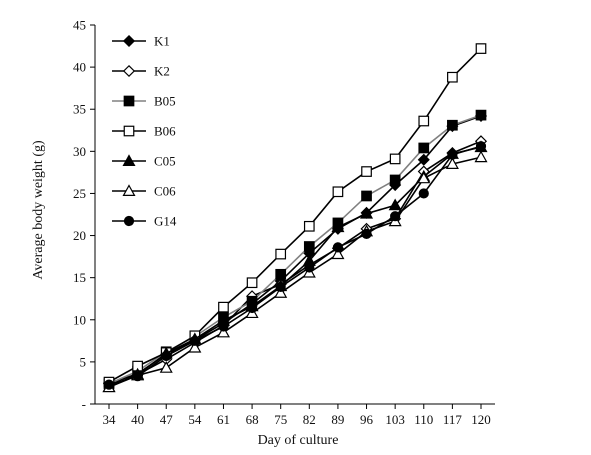 Image resolution: width=591 pixels, height=455 pixels. What do you see at coordinates (144, 191) in the screenshot?
I see `legend-entry-c06: C06` at bounding box center [144, 191].